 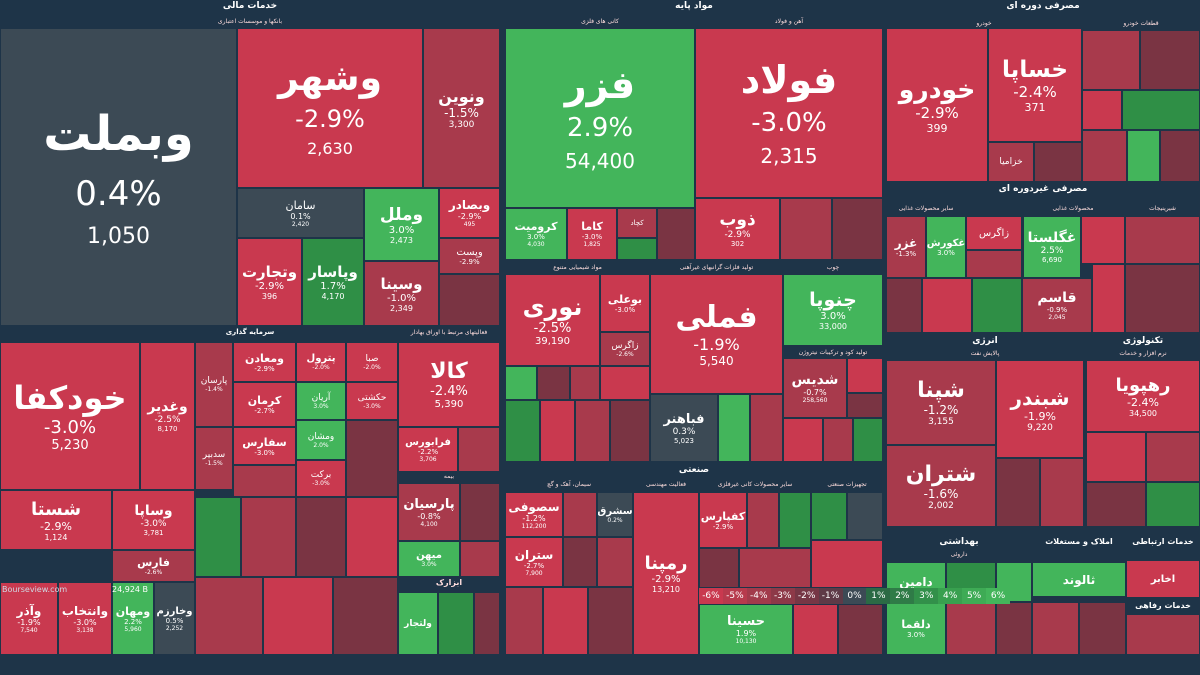 I want to click on tile-ghgolsta: غگلستا 2.5% 6,690, so click(x=1052, y=247).